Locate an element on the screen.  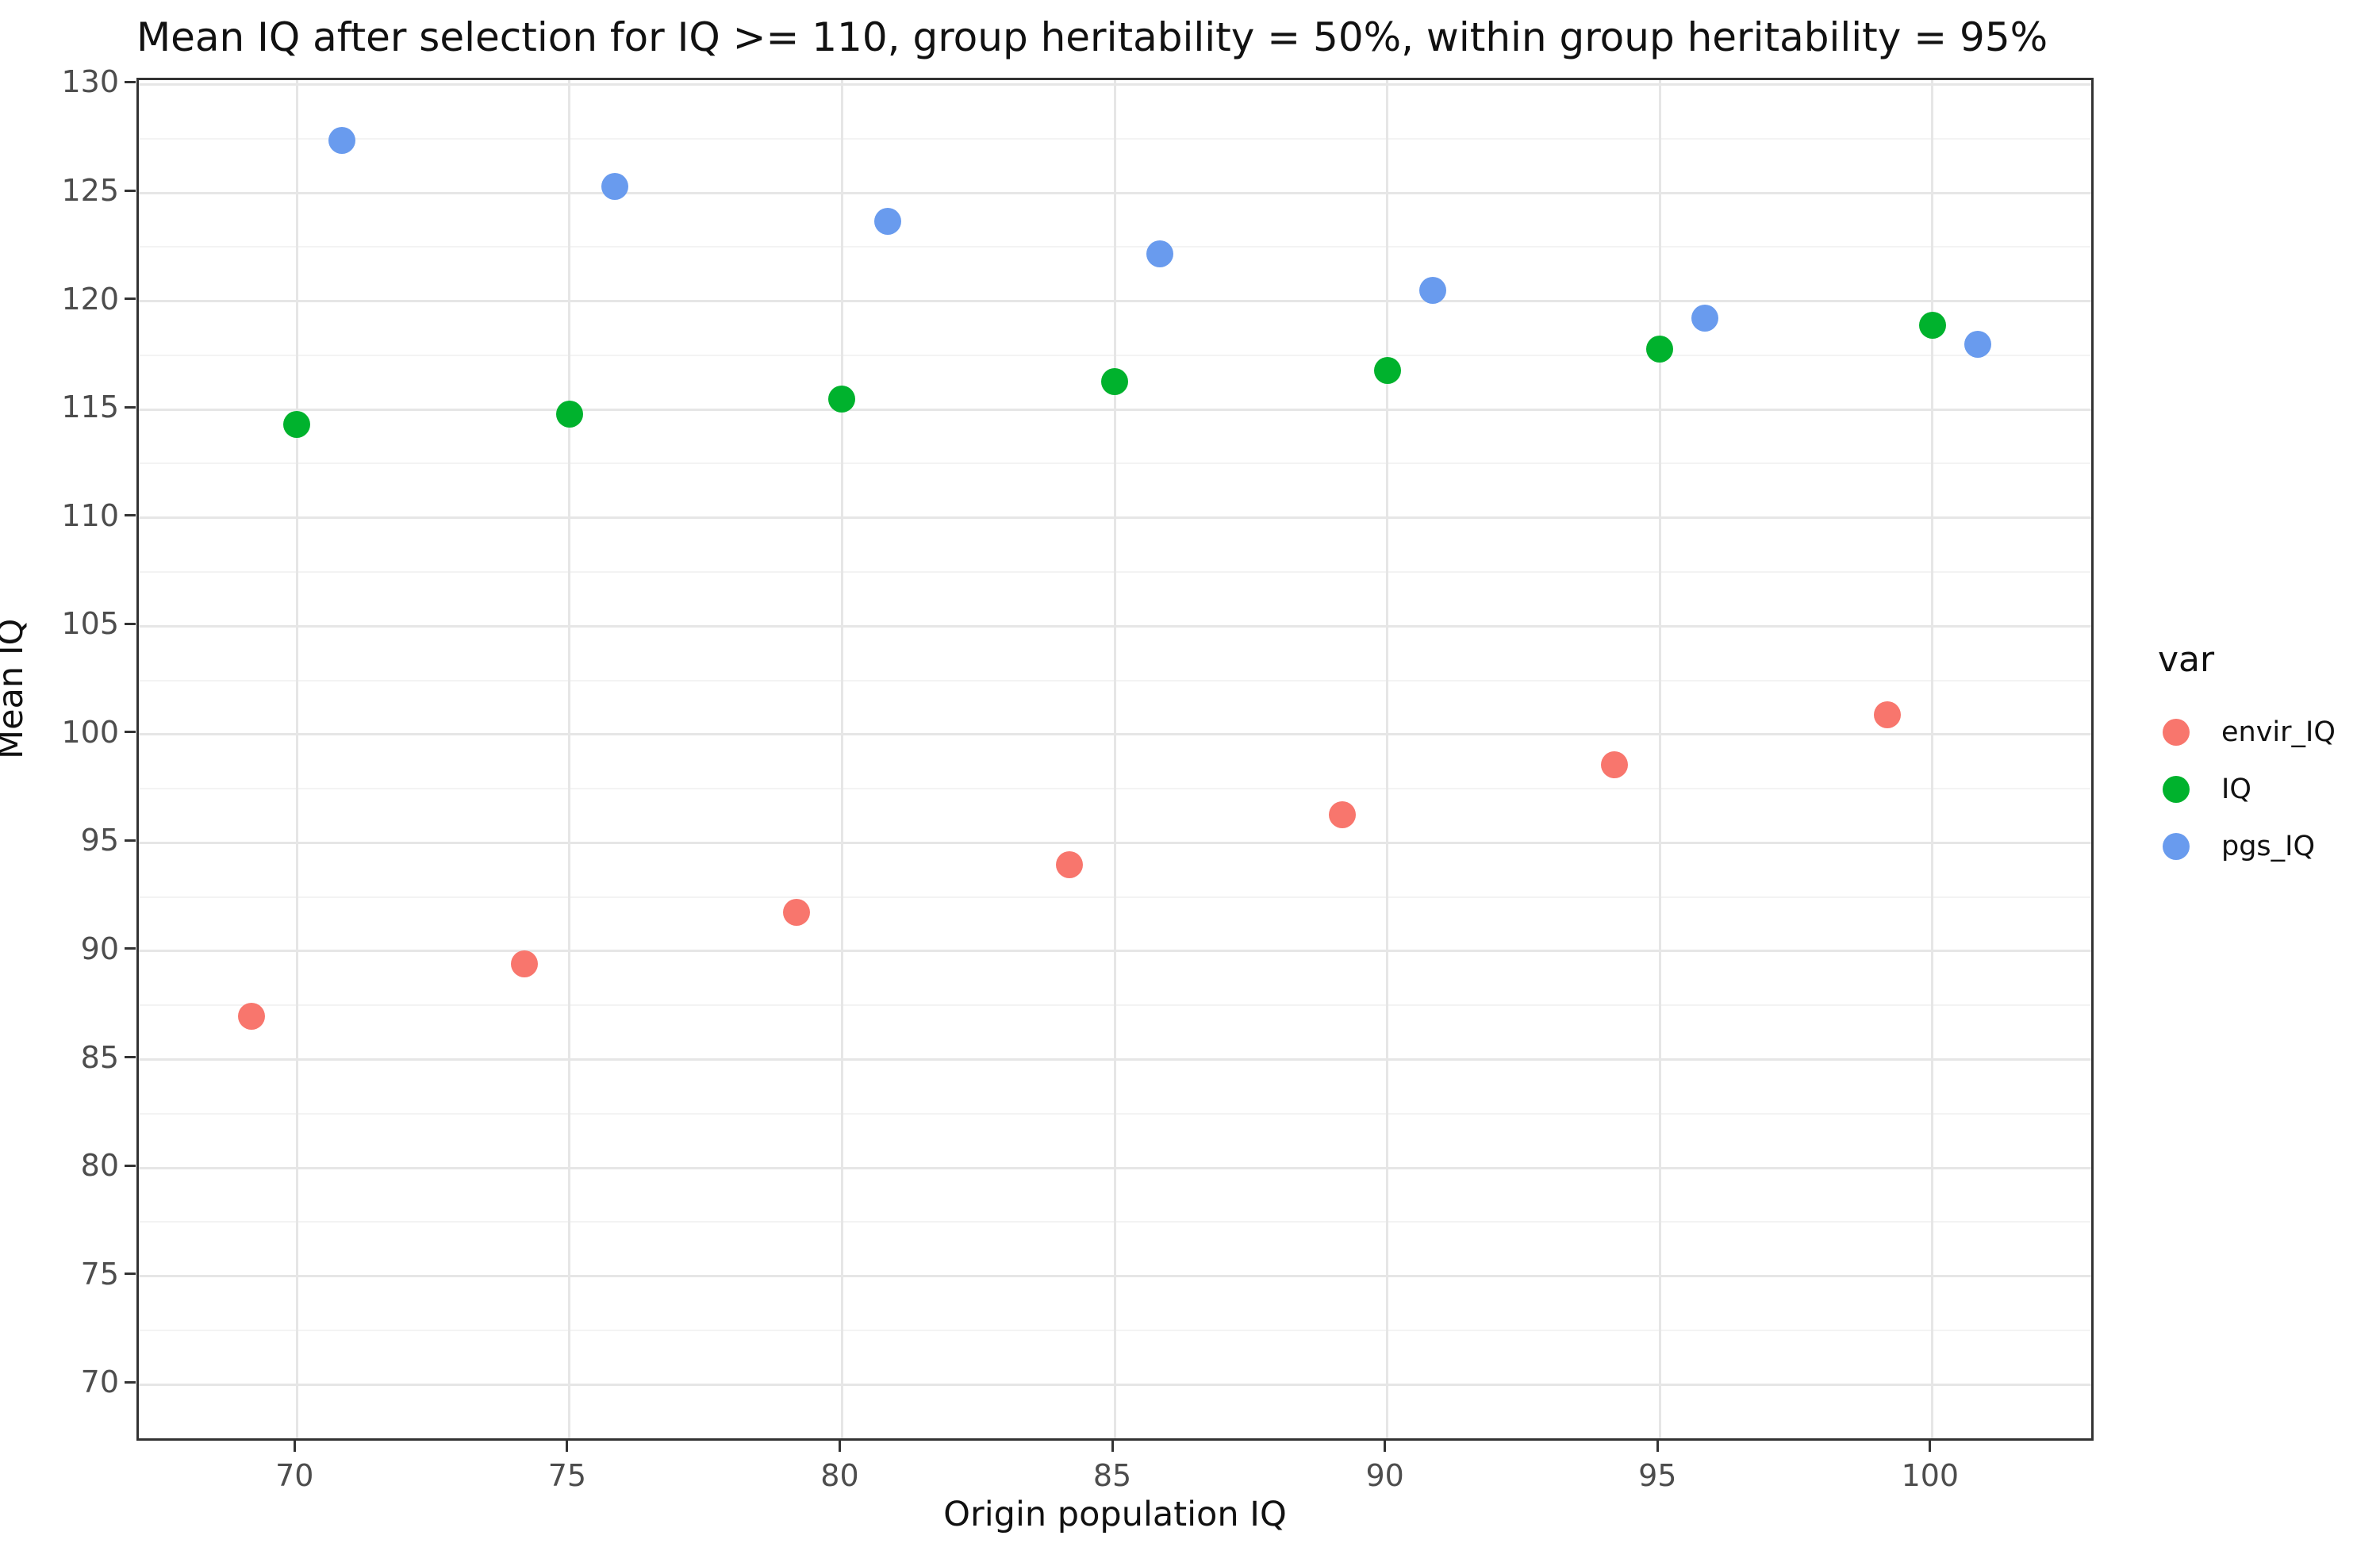
legend-item-iq: IQ is located at coordinates (2269, 789).